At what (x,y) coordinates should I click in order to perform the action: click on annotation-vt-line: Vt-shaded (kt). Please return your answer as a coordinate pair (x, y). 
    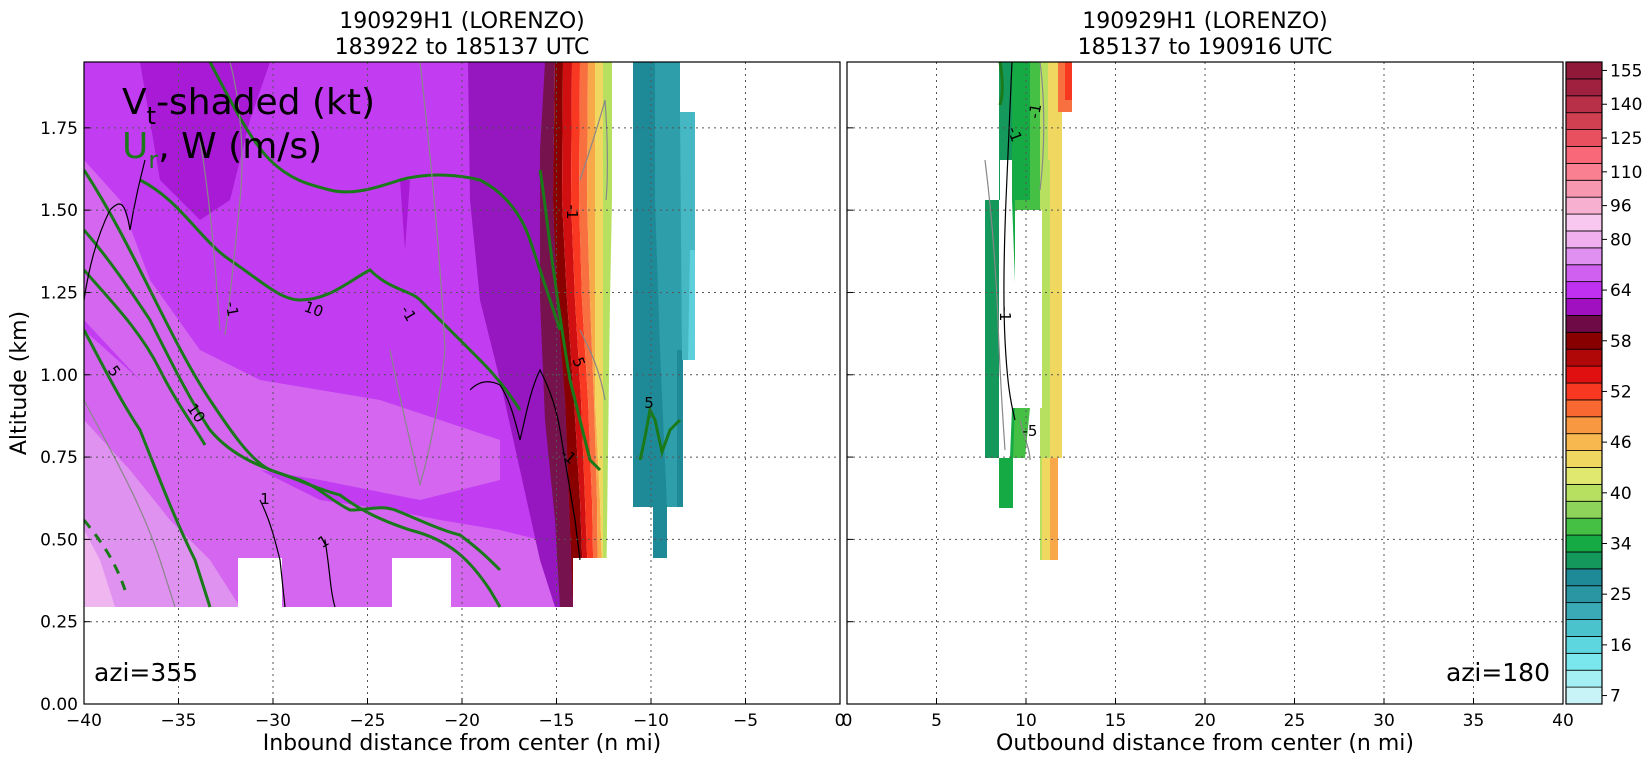
    Looking at the image, I should click on (248, 106).